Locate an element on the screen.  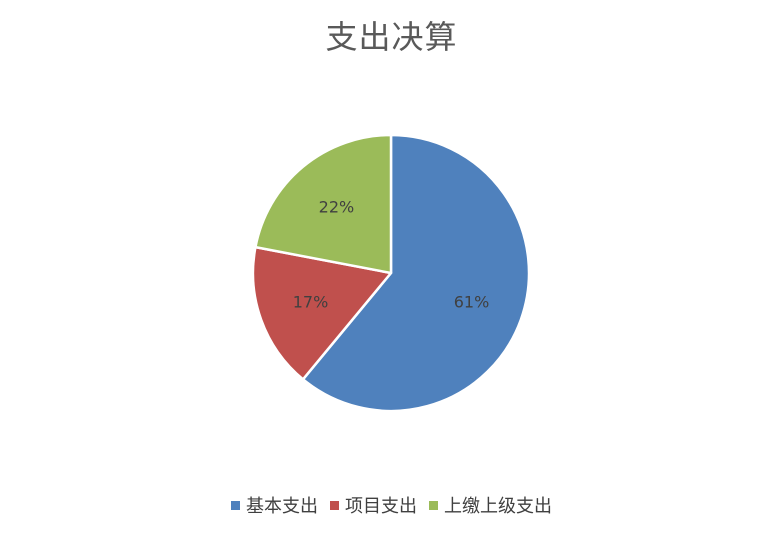
pie-data-labels: 61% 17% 22% is located at coordinates (391, 255).